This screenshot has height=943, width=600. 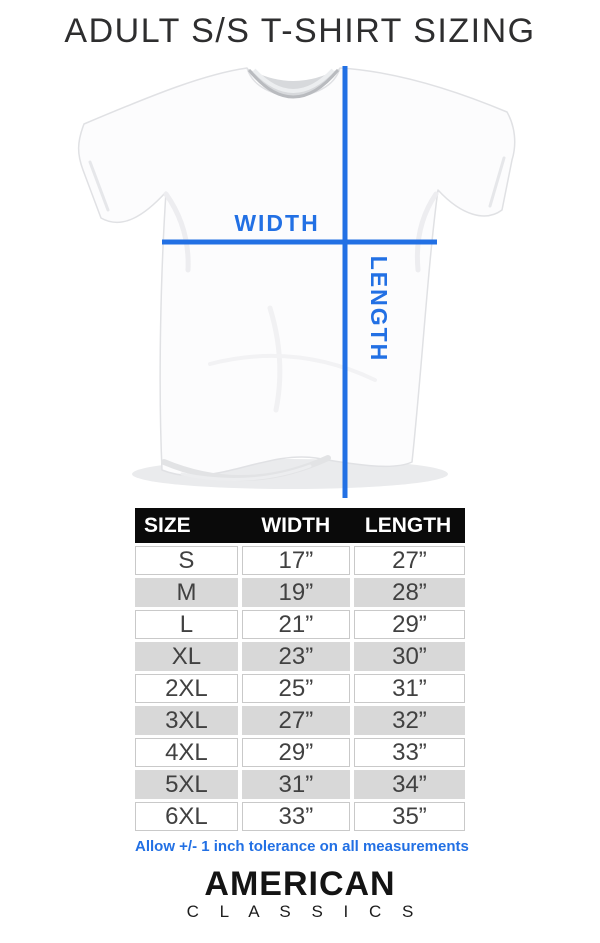 I want to click on length-cell: 34”, so click(x=409, y=784).